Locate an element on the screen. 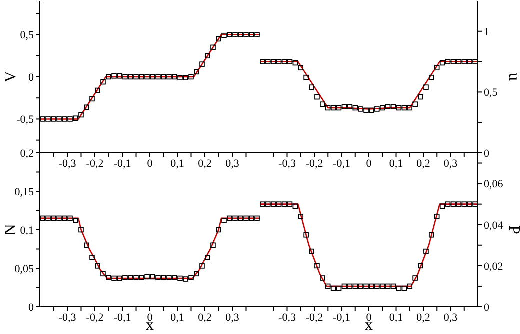 Image resolution: width=520 pixels, height=334 pixels. y2-axis-title: P is located at coordinates (513, 230).